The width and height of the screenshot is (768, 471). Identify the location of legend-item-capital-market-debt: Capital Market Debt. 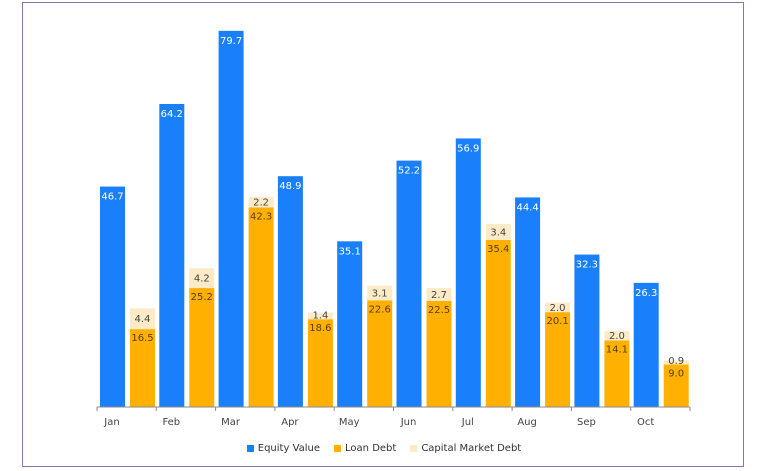
(465, 448).